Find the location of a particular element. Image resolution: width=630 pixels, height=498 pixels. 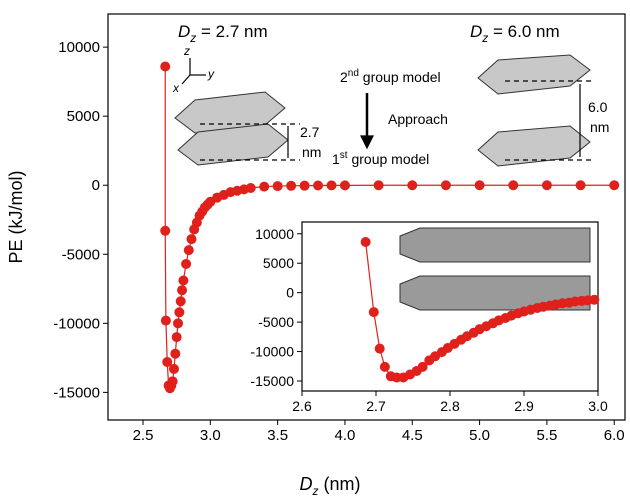

annotation: Dz = 2.7 nm is located at coordinates (223, 33).